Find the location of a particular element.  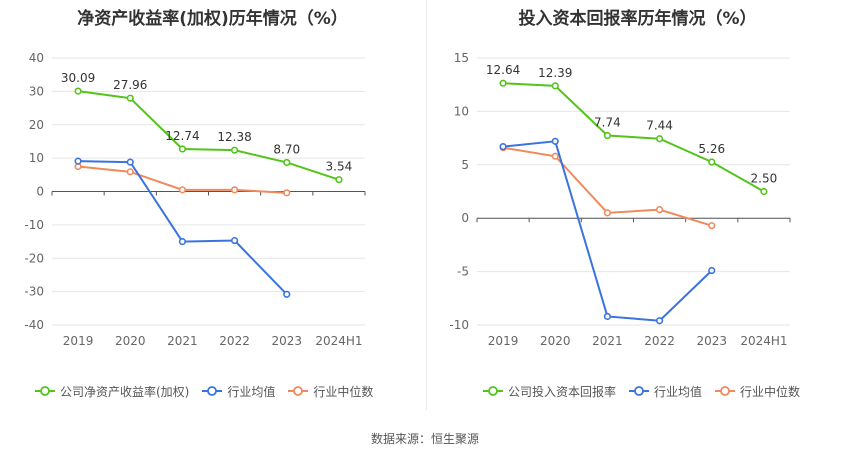

data-label: 12.39 is located at coordinates (555, 73).